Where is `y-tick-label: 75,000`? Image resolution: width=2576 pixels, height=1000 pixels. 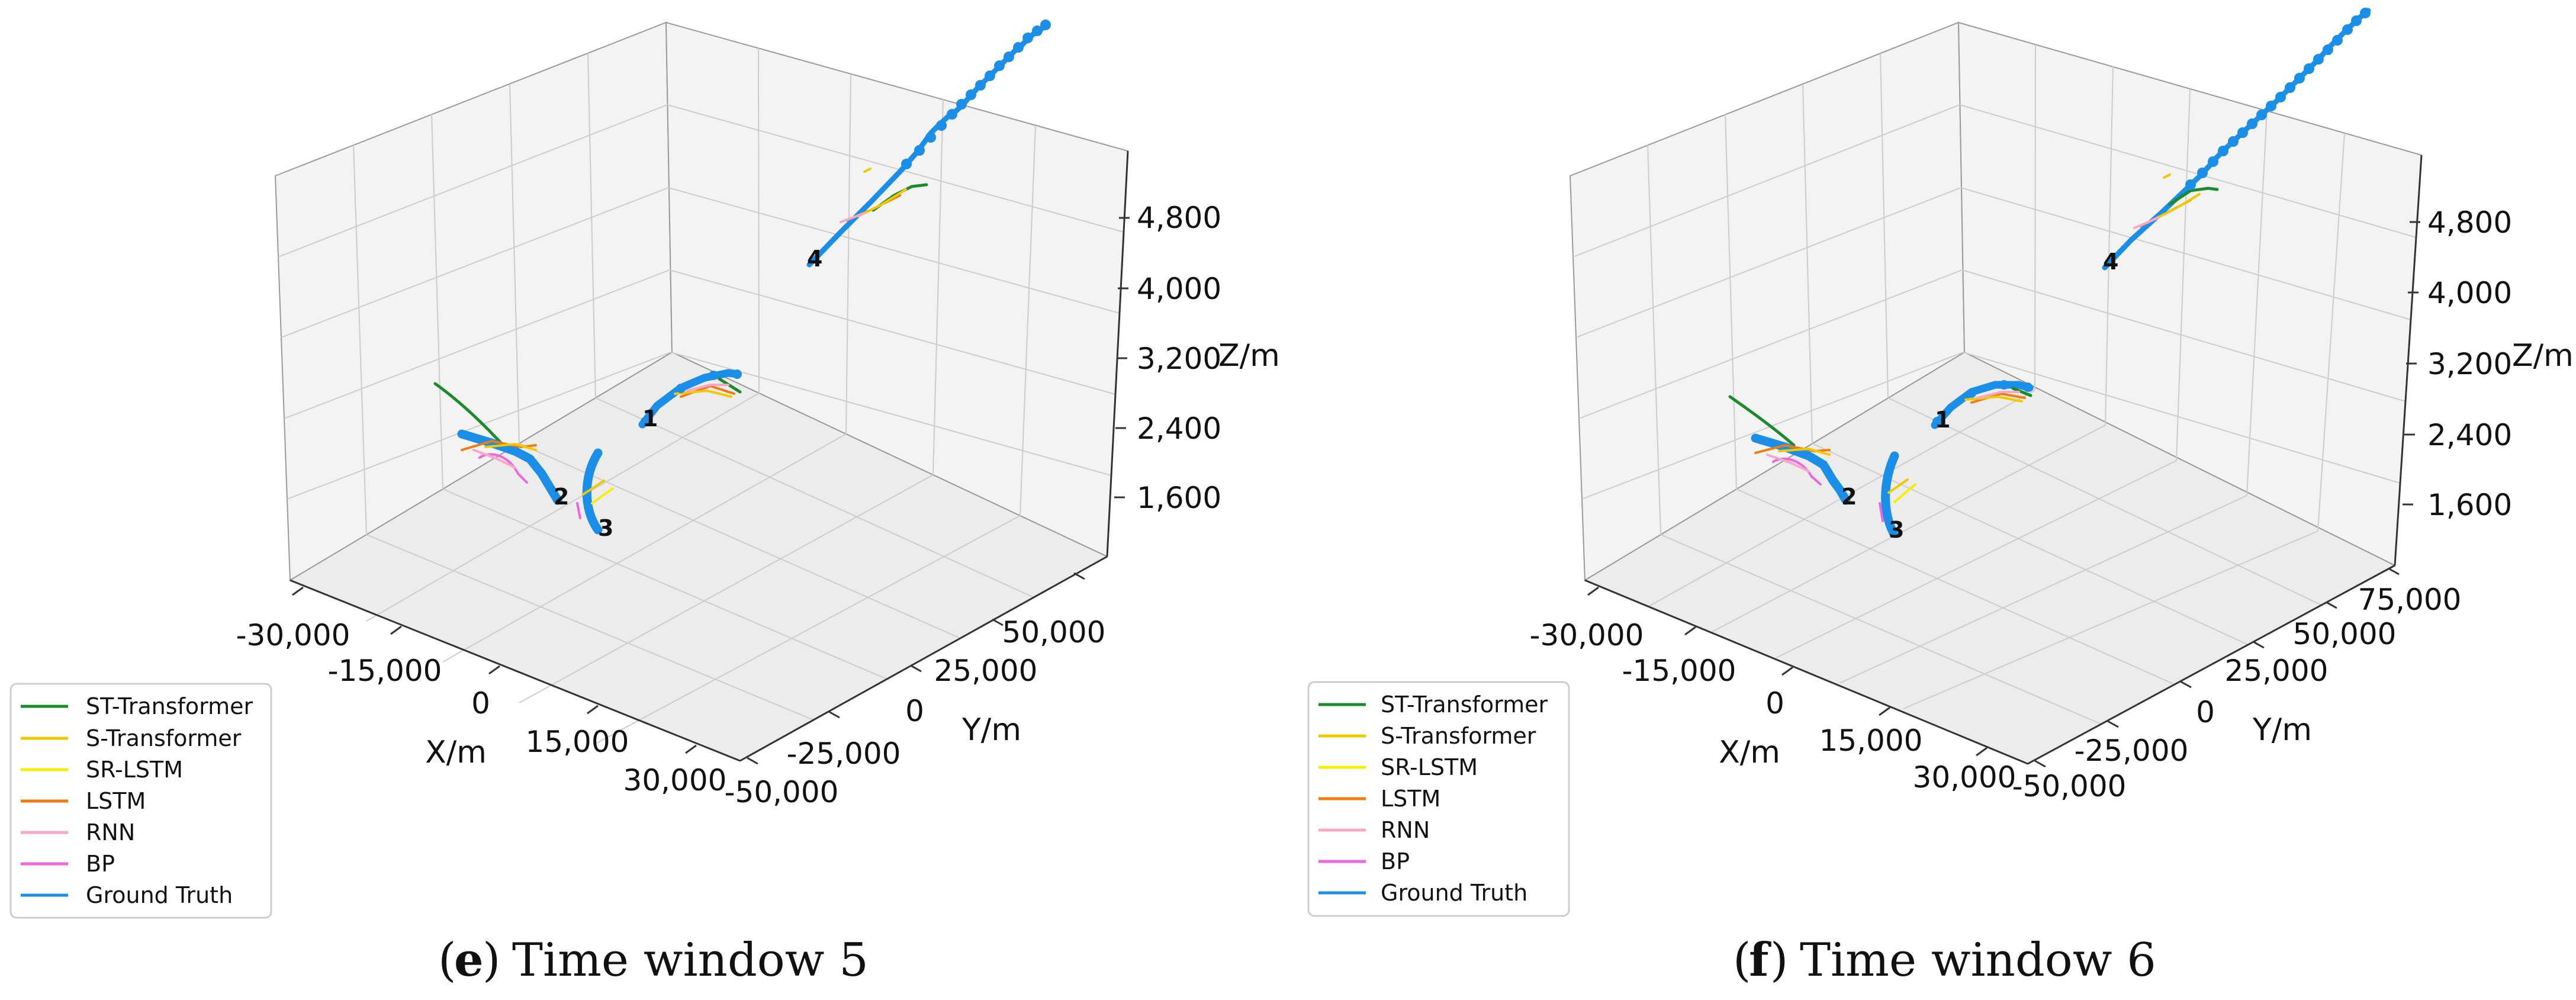 y-tick-label: 75,000 is located at coordinates (2410, 600).